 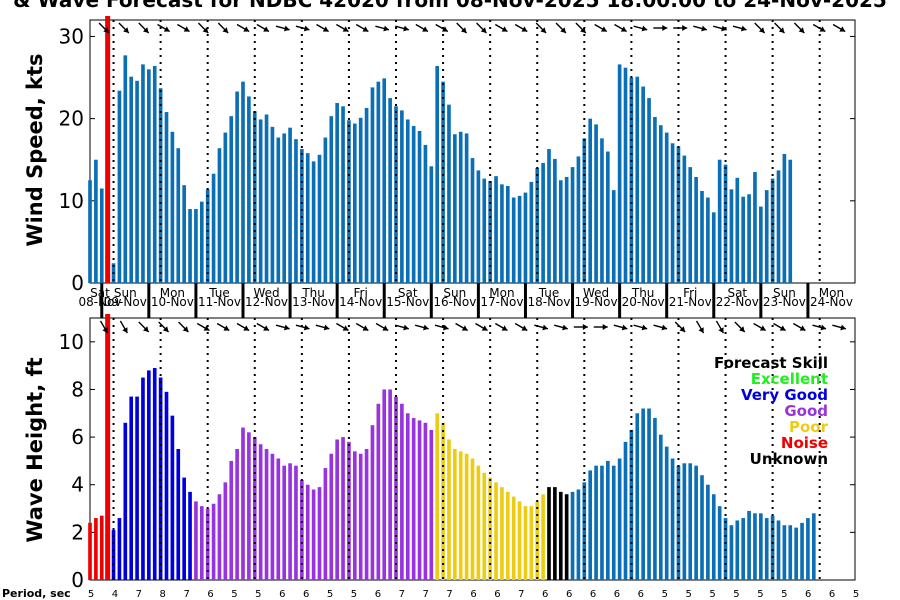 I want to click on wind-ylabel: Wind Speed, kts, so click(x=35, y=149).